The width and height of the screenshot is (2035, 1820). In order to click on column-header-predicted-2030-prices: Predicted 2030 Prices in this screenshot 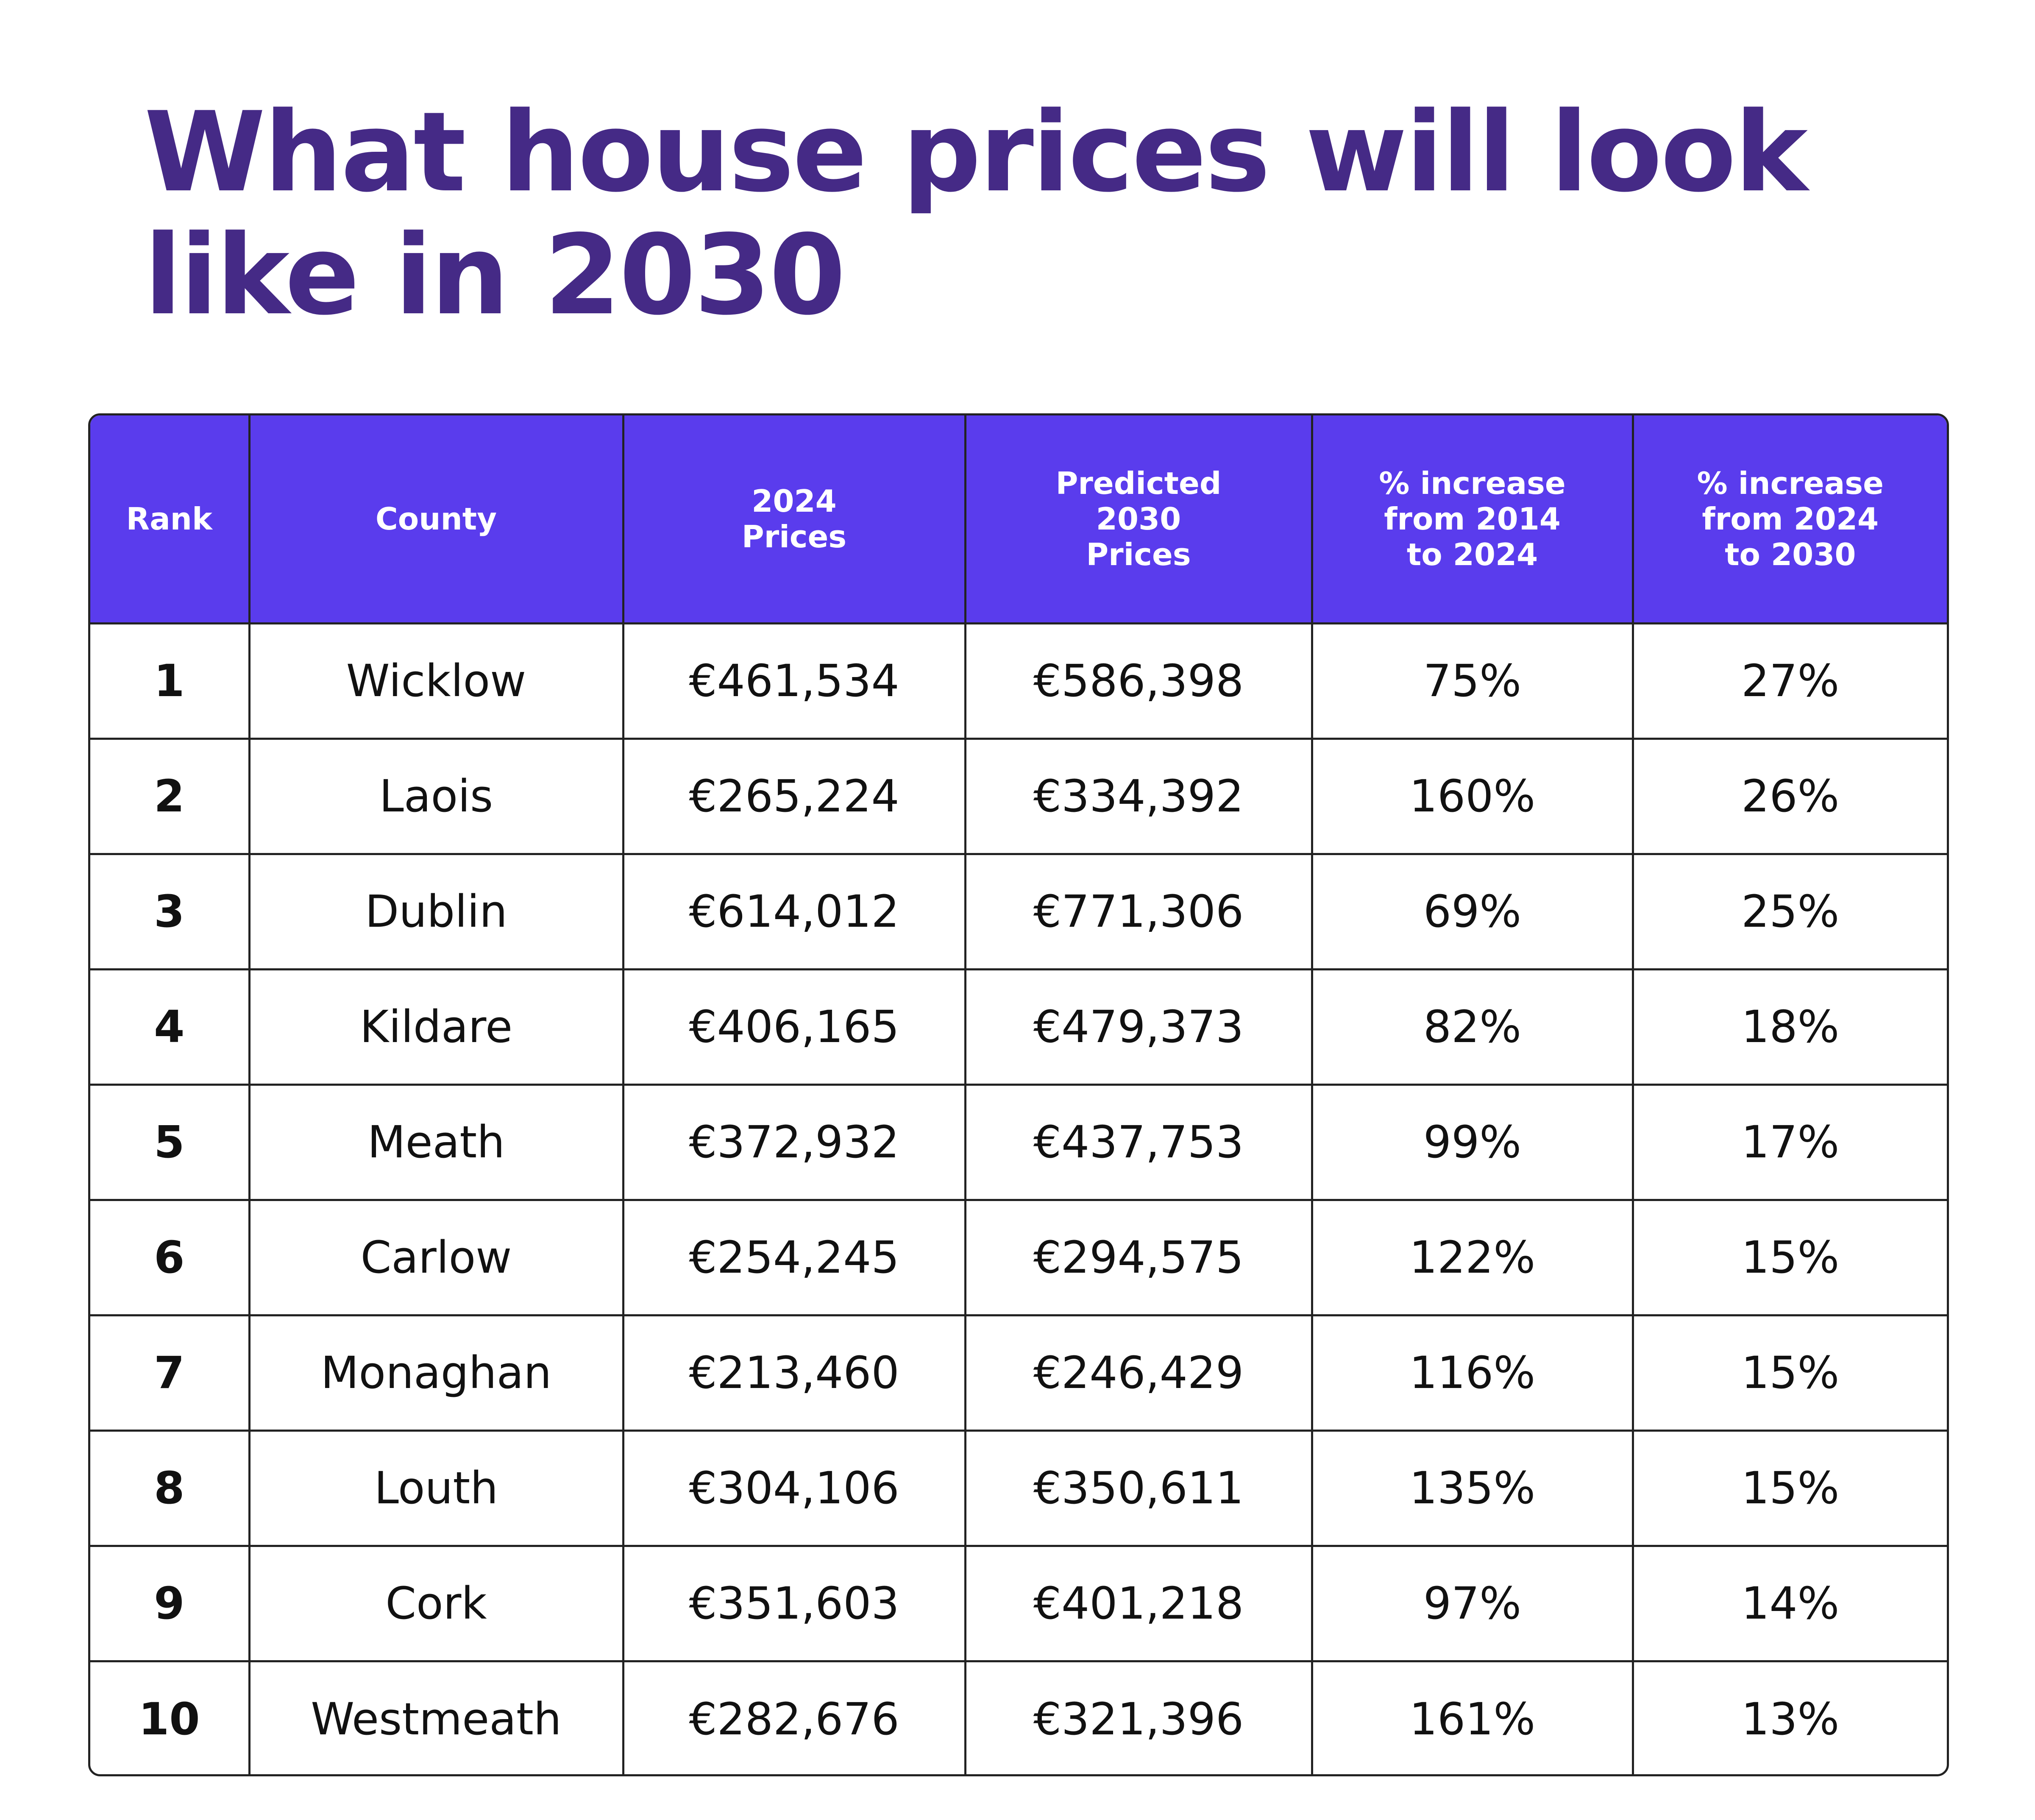, I will do `click(1138, 519)`.